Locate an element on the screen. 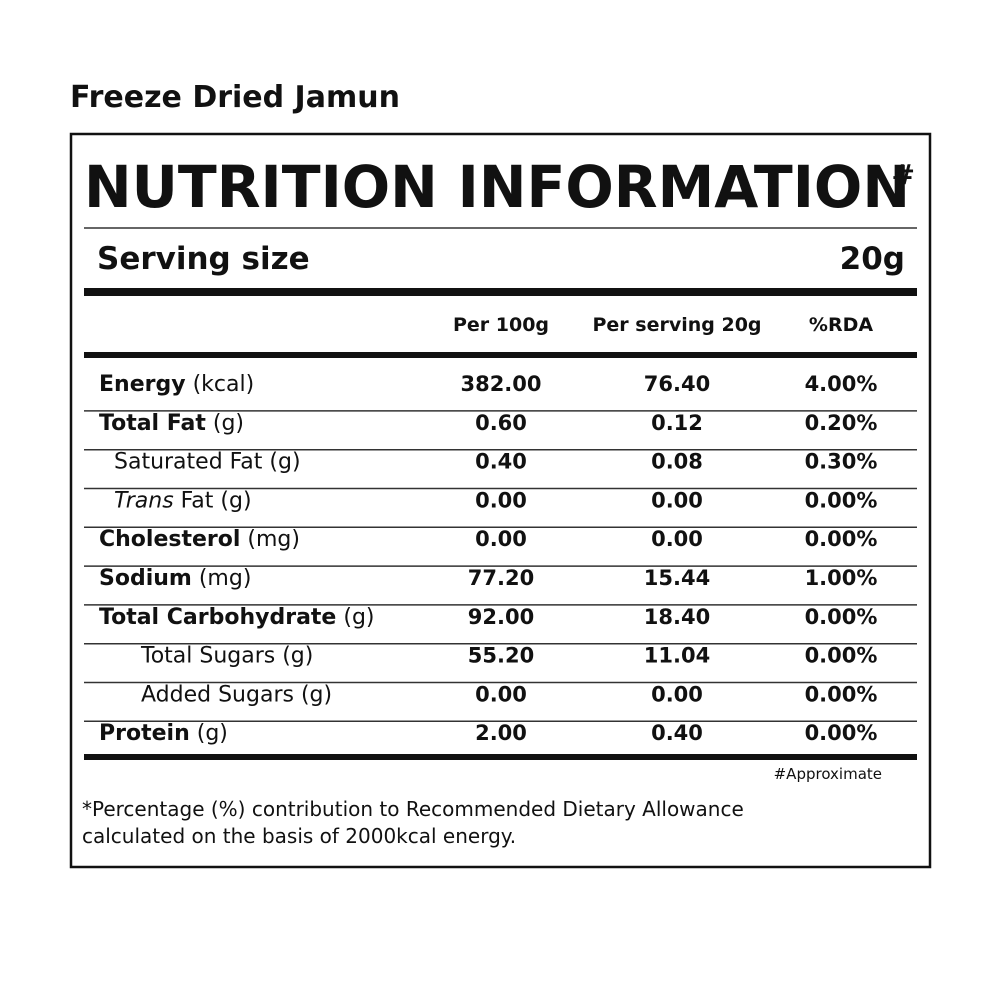 The width and height of the screenshot is (1001, 1001). label-part: Energy is located at coordinates (142, 384).